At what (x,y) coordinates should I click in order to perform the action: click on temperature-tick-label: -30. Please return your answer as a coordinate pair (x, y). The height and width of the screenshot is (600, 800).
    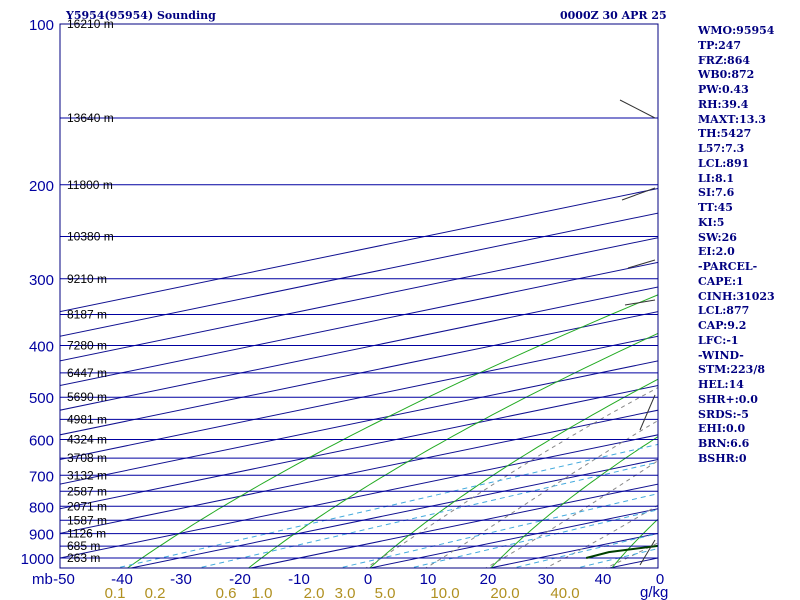
    Looking at the image, I should click on (181, 579).